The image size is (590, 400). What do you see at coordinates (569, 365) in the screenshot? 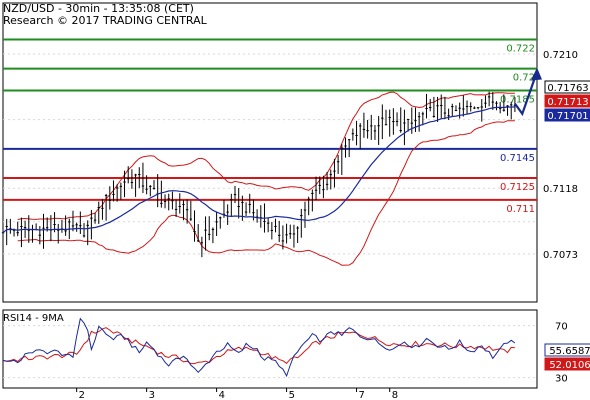
I see `rsi-ma-tag: 52.0106` at bounding box center [569, 365].